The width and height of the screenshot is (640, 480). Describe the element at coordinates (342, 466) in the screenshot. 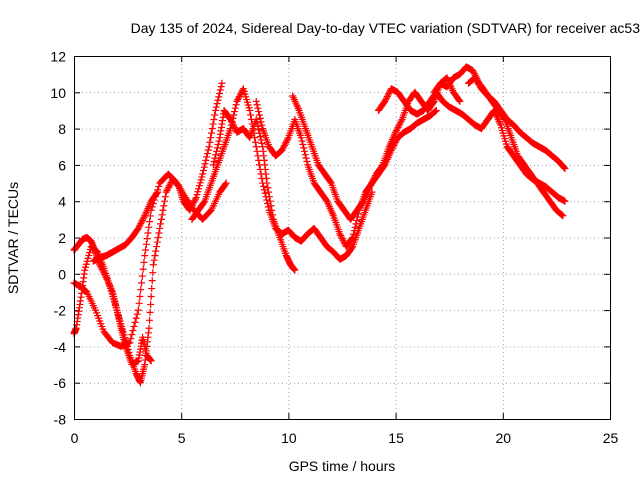

I see `x-axis-title: GPS time / hours` at that location.